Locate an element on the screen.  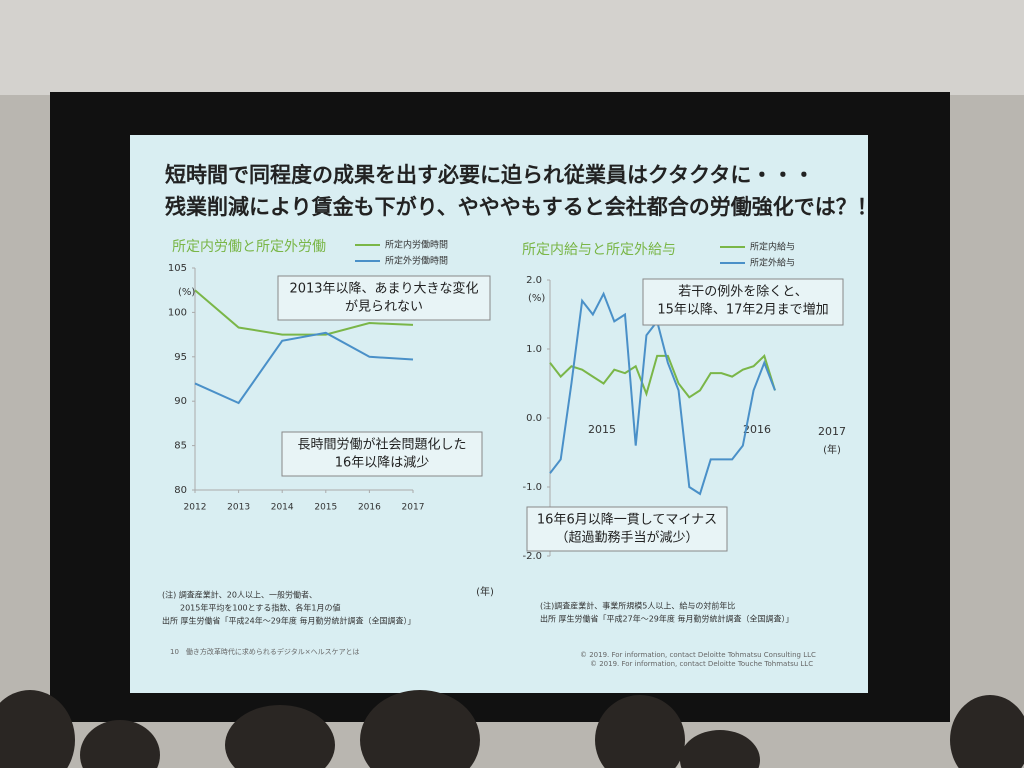
annotation: 若干の例外を除くと、 is located at coordinates (742, 292).